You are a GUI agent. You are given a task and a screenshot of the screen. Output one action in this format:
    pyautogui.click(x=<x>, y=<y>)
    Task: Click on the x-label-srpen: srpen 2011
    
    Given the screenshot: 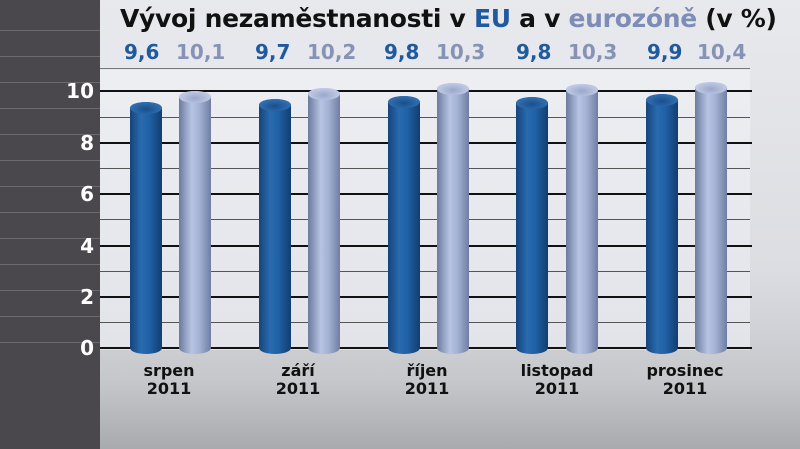 What is the action you would take?
    pyautogui.click(x=169, y=379)
    